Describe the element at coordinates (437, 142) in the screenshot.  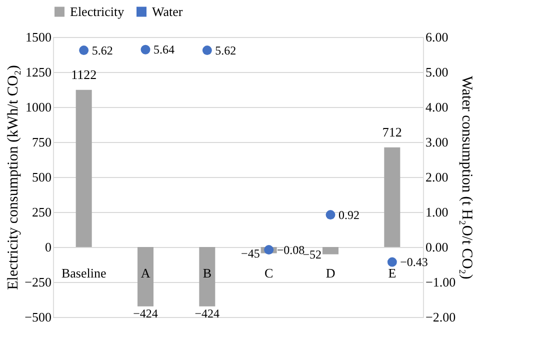
I see `y2-tick-label: 3.00` at that location.